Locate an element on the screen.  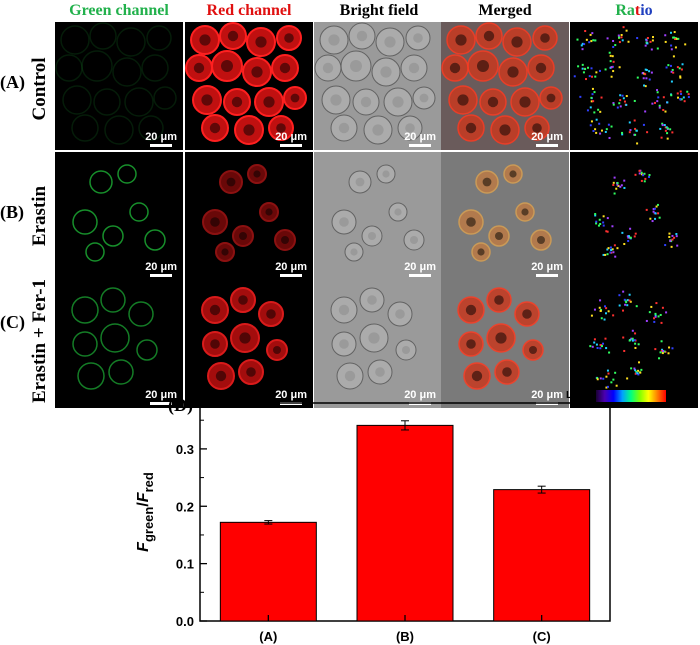
row-label-c: (C) is located at coordinates (12, 322).